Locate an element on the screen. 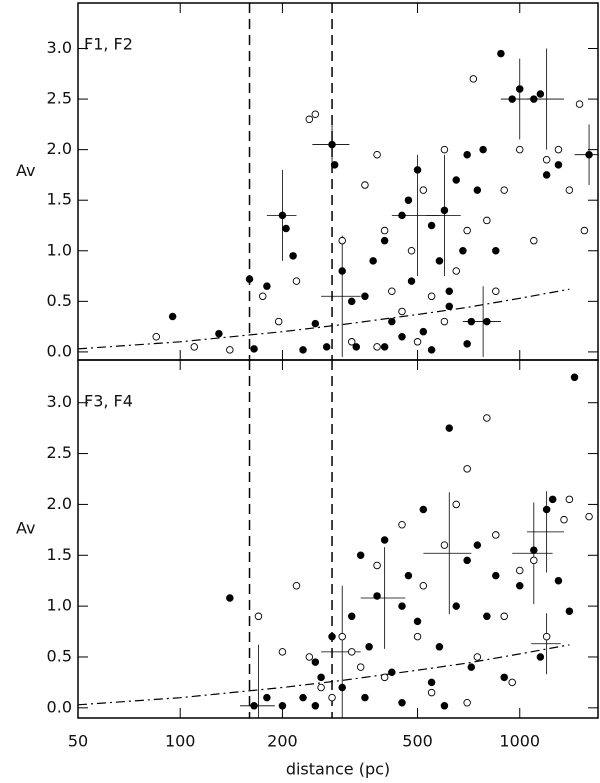 This screenshot has height=783, width=600. x-tick-label: 100 is located at coordinates (180, 741).